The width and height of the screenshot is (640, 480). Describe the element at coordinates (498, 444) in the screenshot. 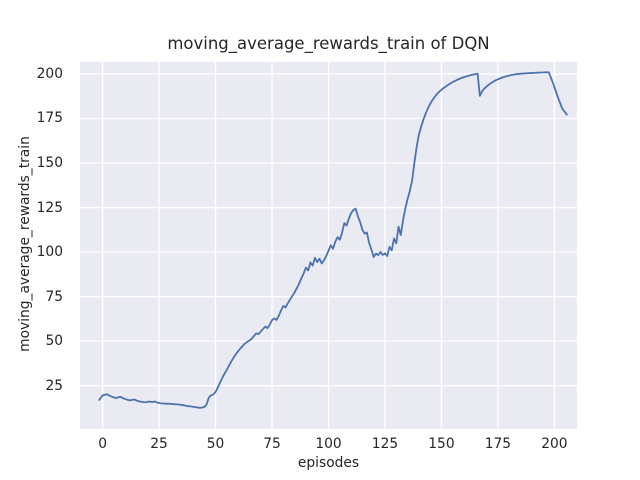

I see `x-tick-label: 175` at that location.